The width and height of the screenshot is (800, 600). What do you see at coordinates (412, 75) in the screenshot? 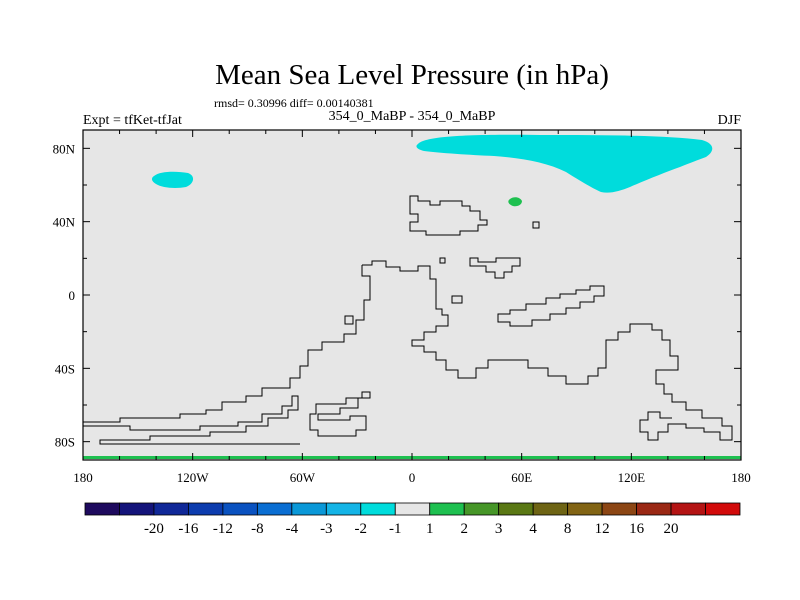
I see `chart-title: Mean Sea Level Pressure (in hPa)` at bounding box center [412, 75].